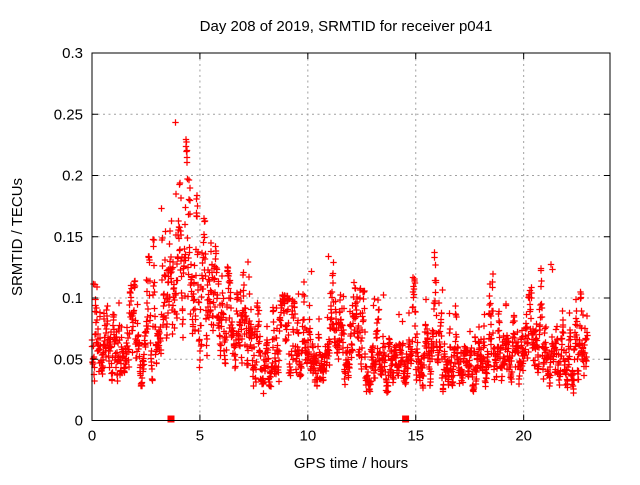 This screenshot has width=640, height=485. I want to click on x-tick-label: 20, so click(523, 436).